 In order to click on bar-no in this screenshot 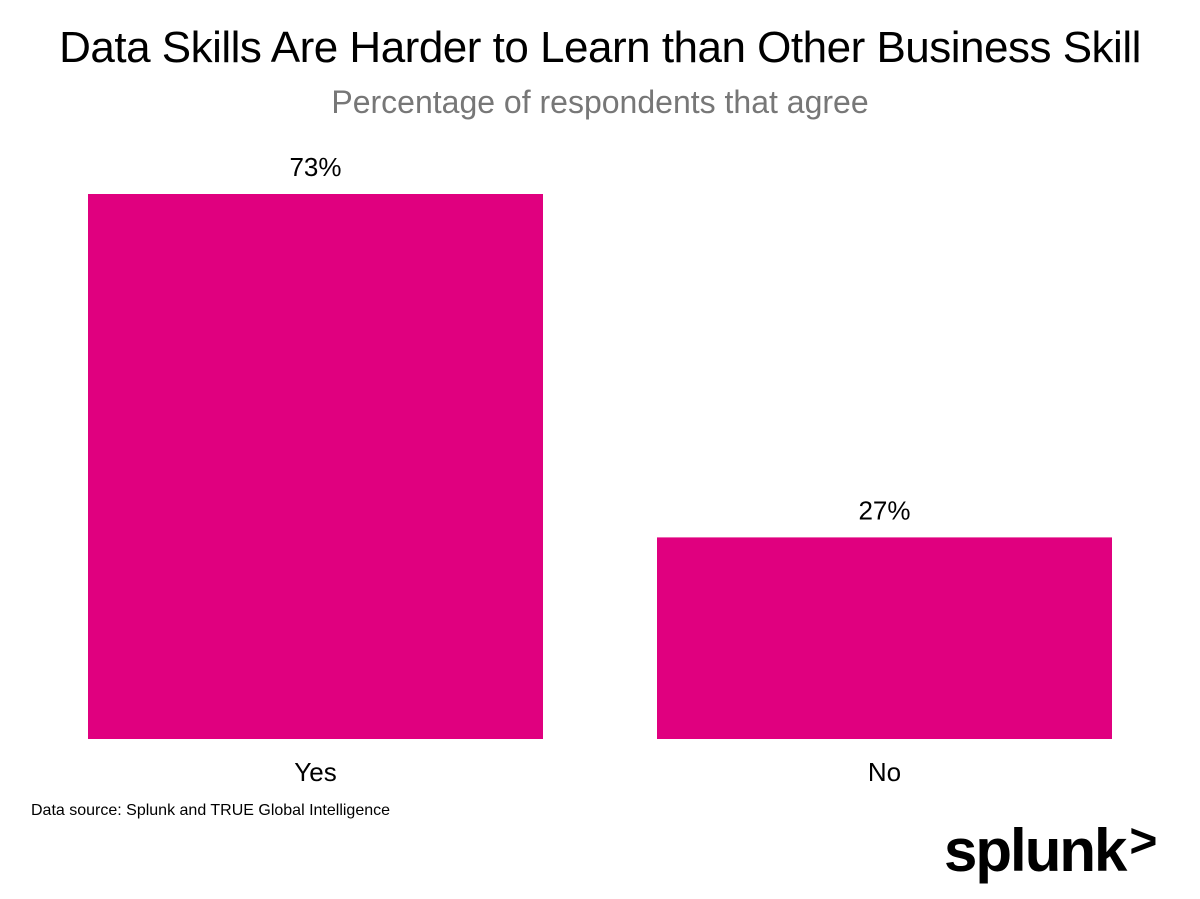, I will do `click(884, 638)`.